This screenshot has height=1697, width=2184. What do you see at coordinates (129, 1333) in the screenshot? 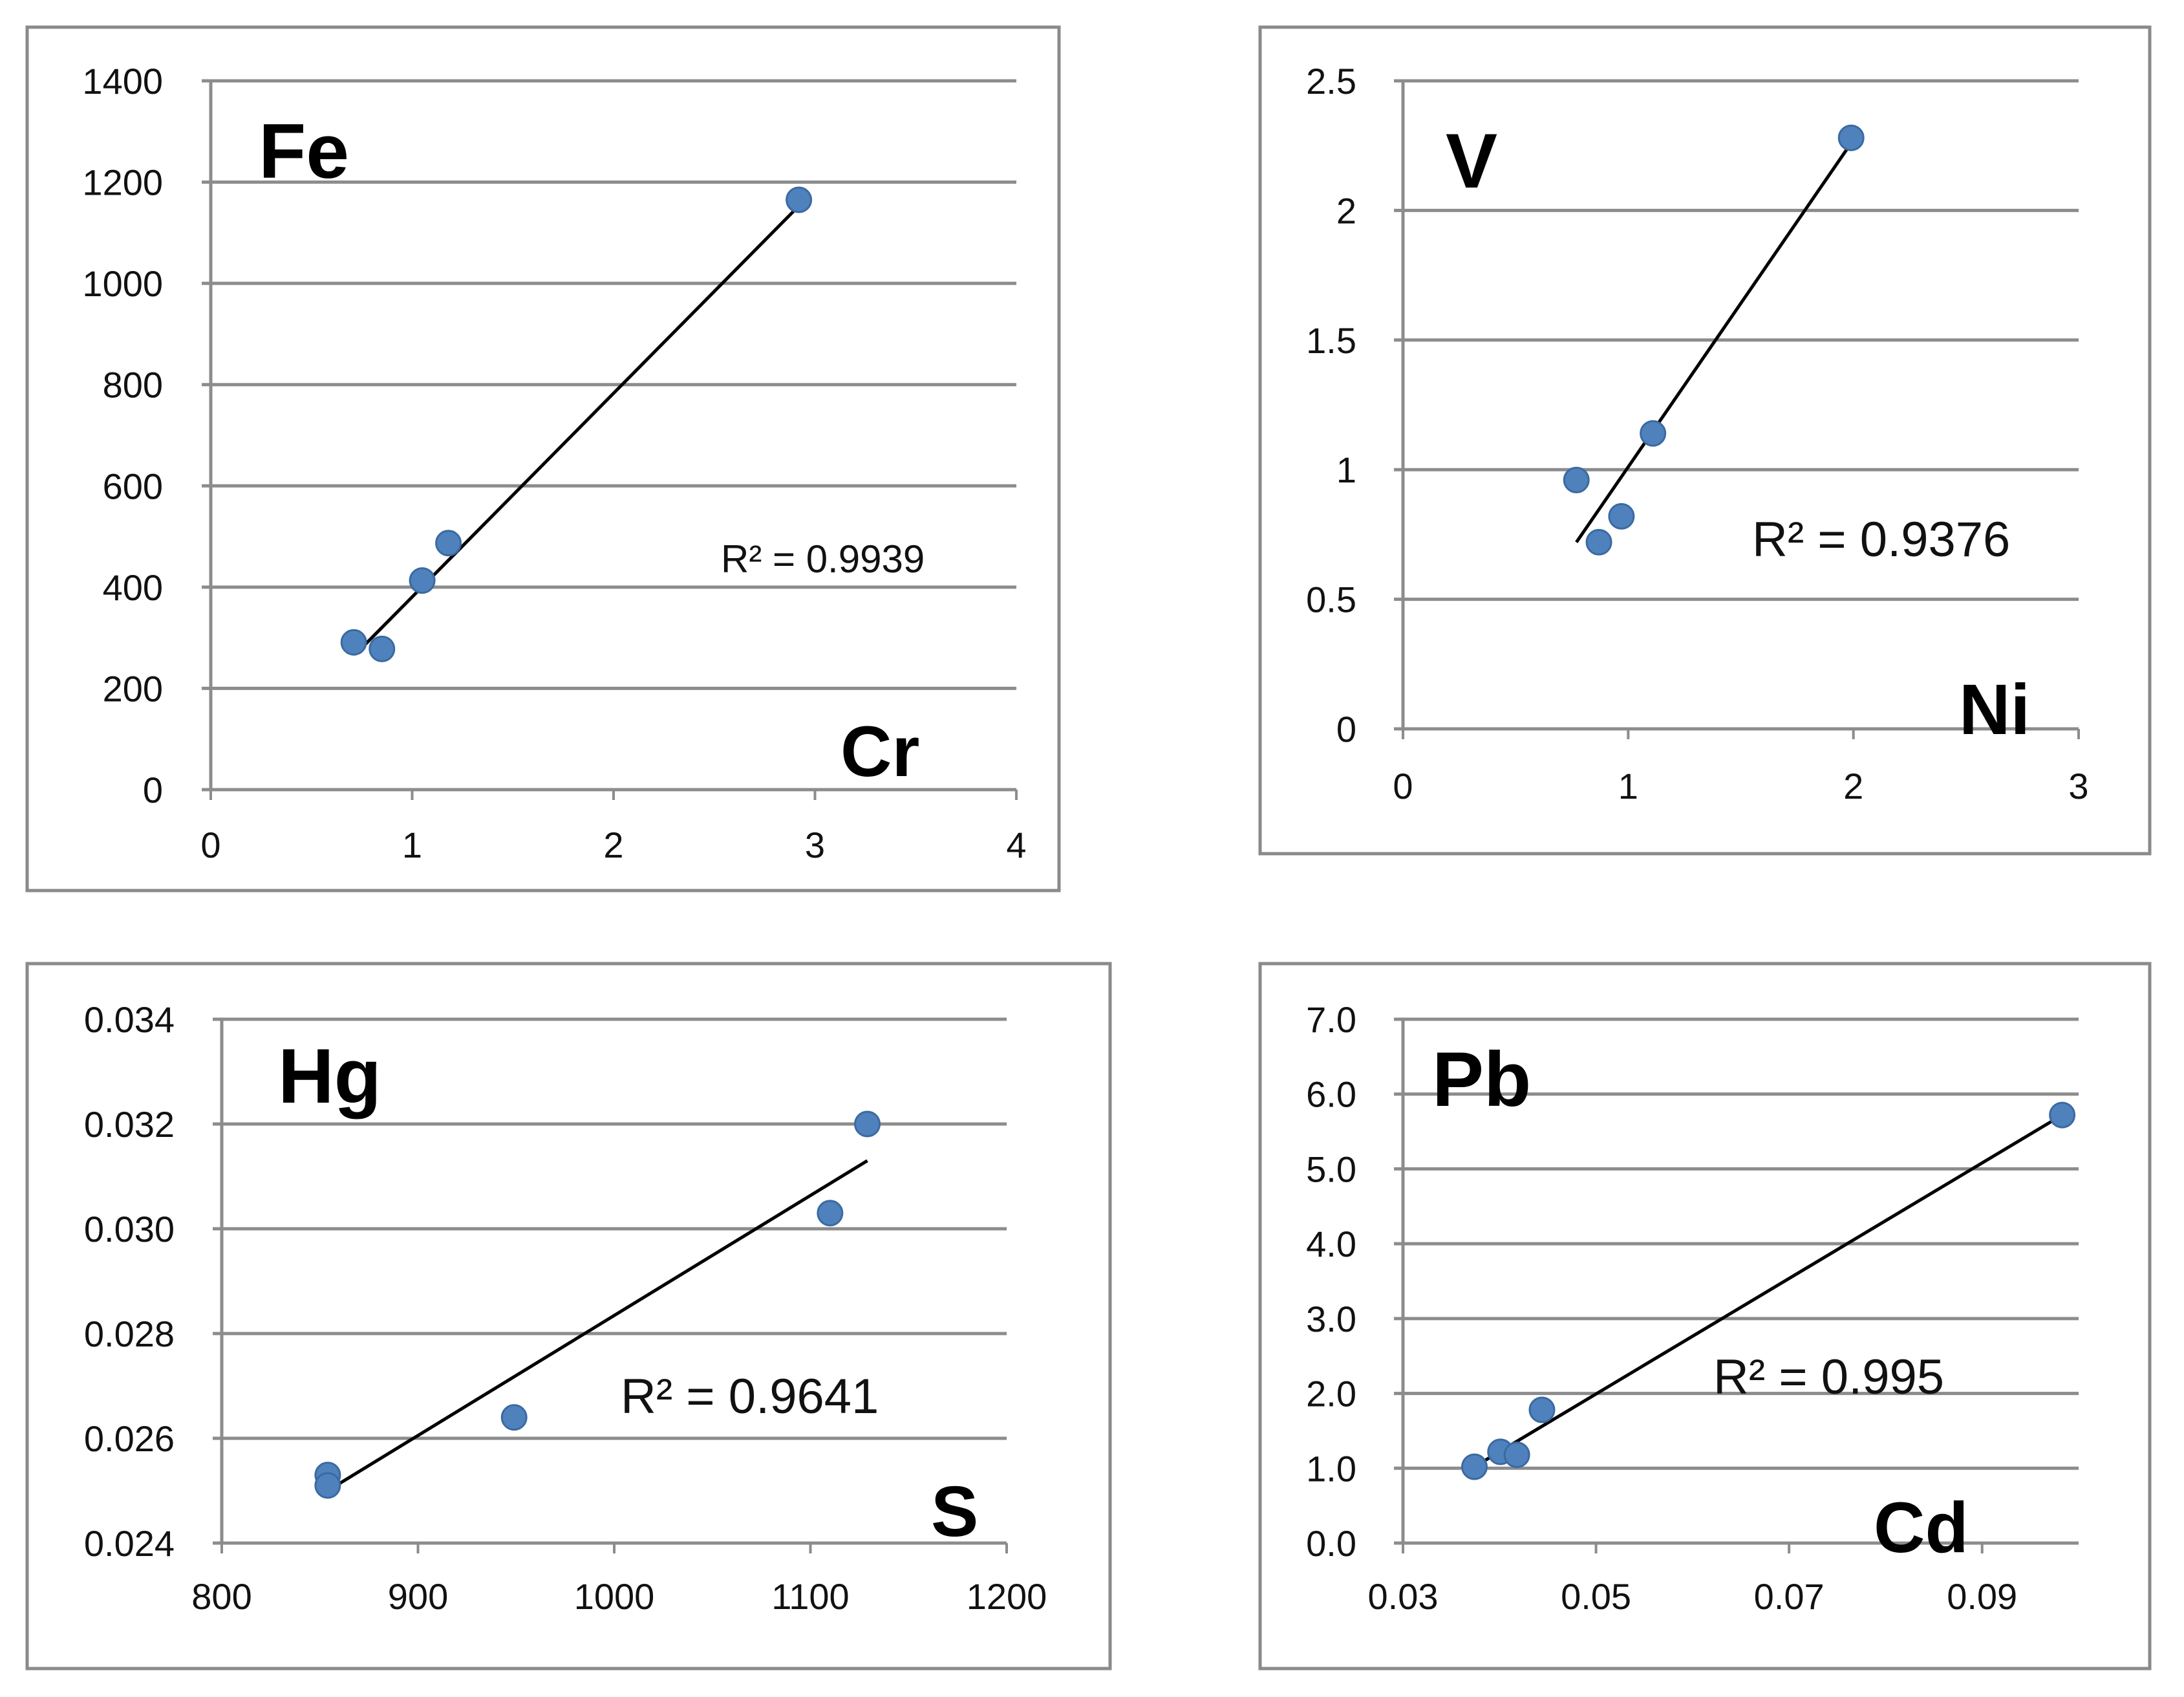
I see `y-tick-label: 0.028` at bounding box center [129, 1333].